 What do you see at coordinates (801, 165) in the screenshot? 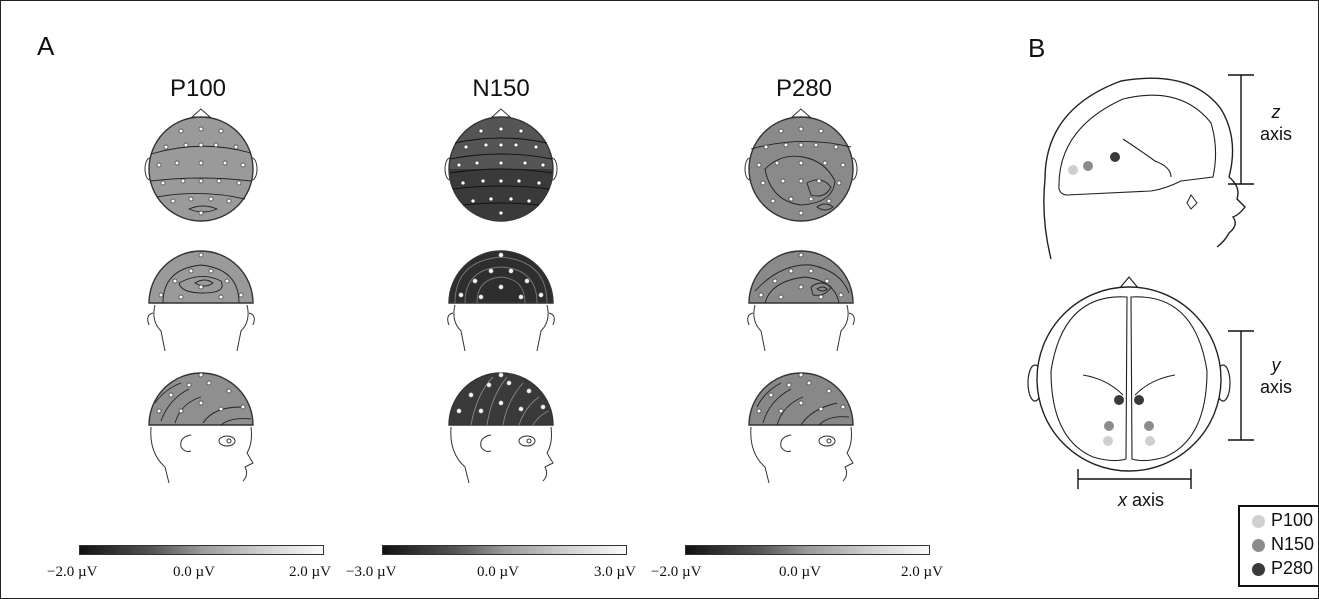
I see `topomap-p280-top` at bounding box center [801, 165].